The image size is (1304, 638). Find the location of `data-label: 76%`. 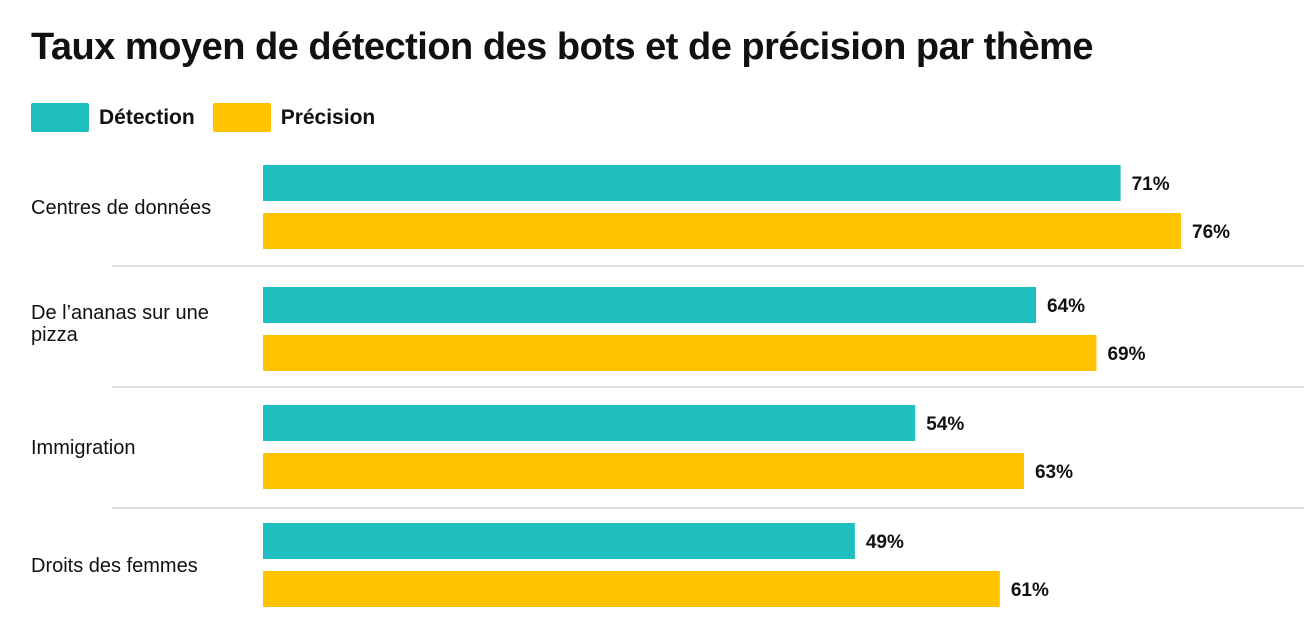

data-label: 76% is located at coordinates (1211, 232).